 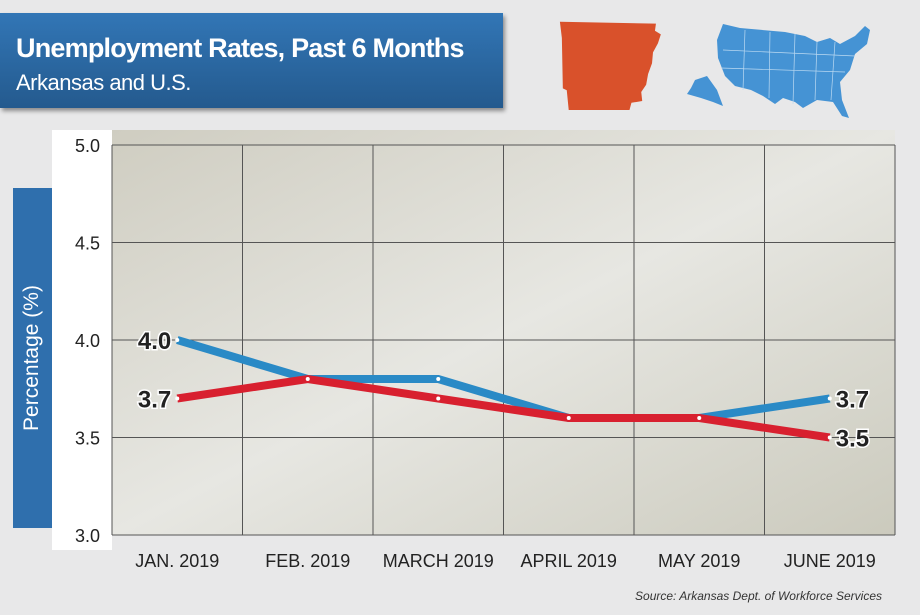 What do you see at coordinates (87, 146) in the screenshot?
I see `y-tick-label: 5.0` at bounding box center [87, 146].